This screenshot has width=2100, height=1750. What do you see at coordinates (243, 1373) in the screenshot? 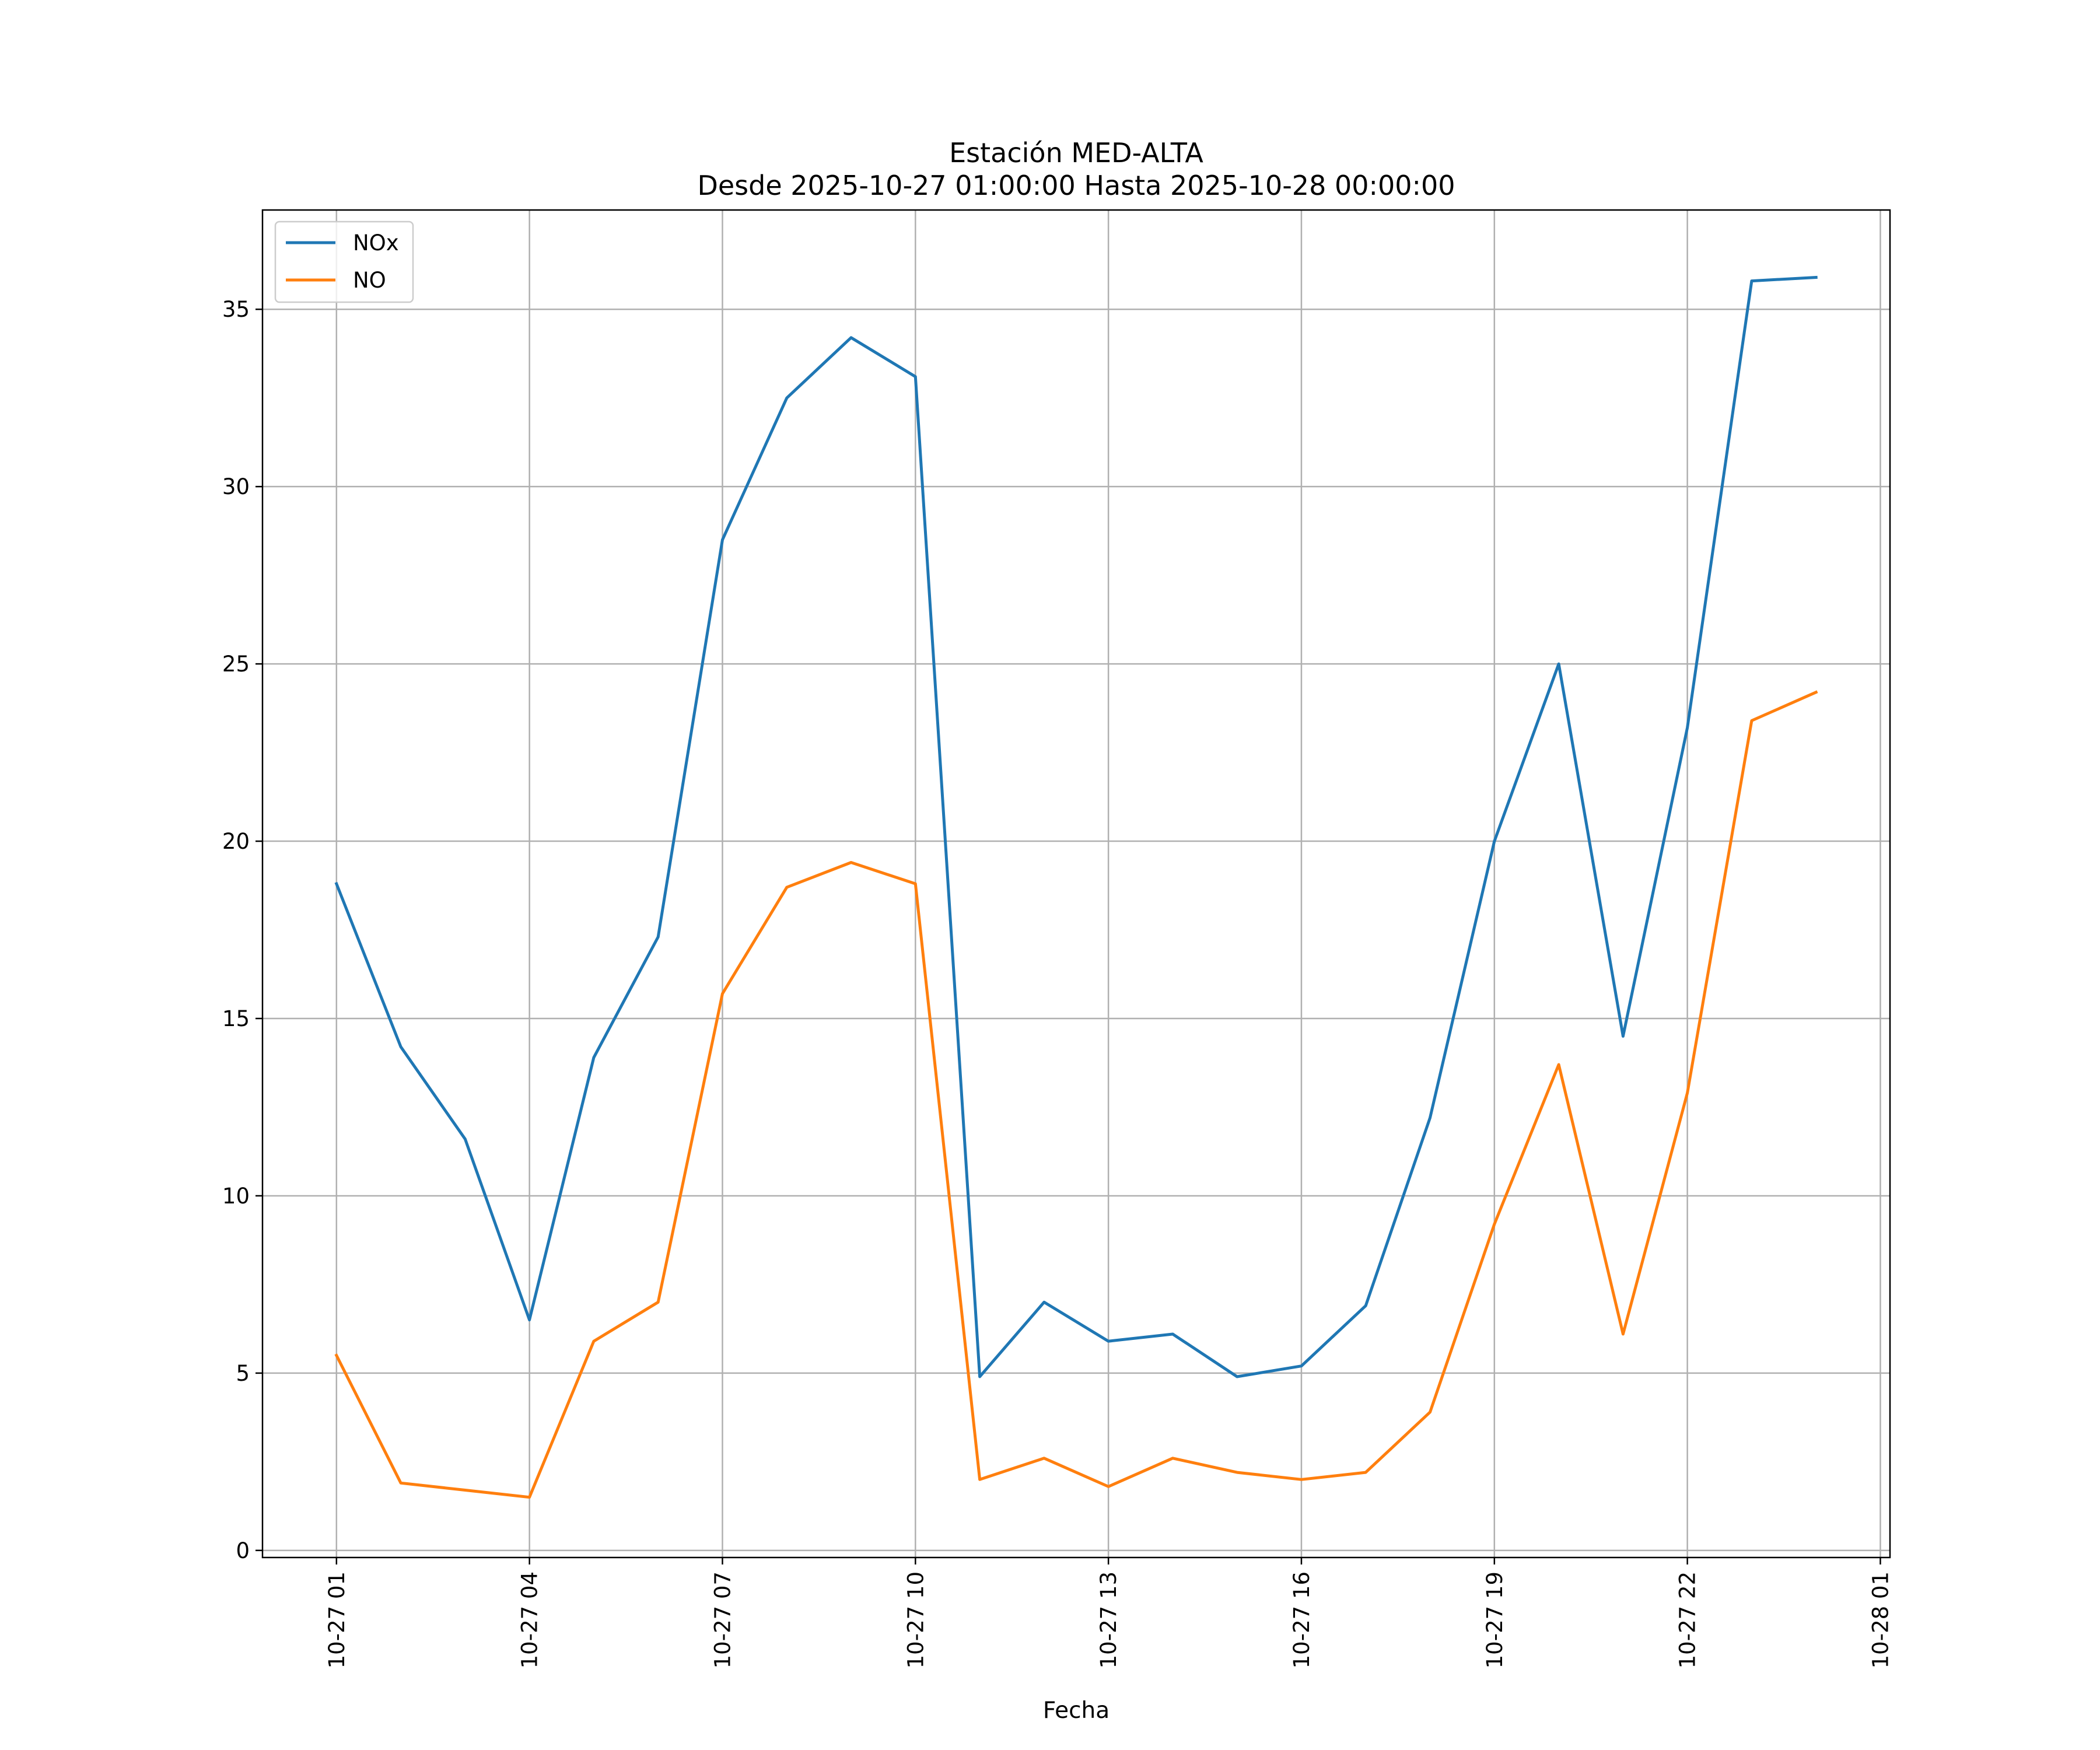
I see `y-tick-label: 5` at bounding box center [243, 1373].